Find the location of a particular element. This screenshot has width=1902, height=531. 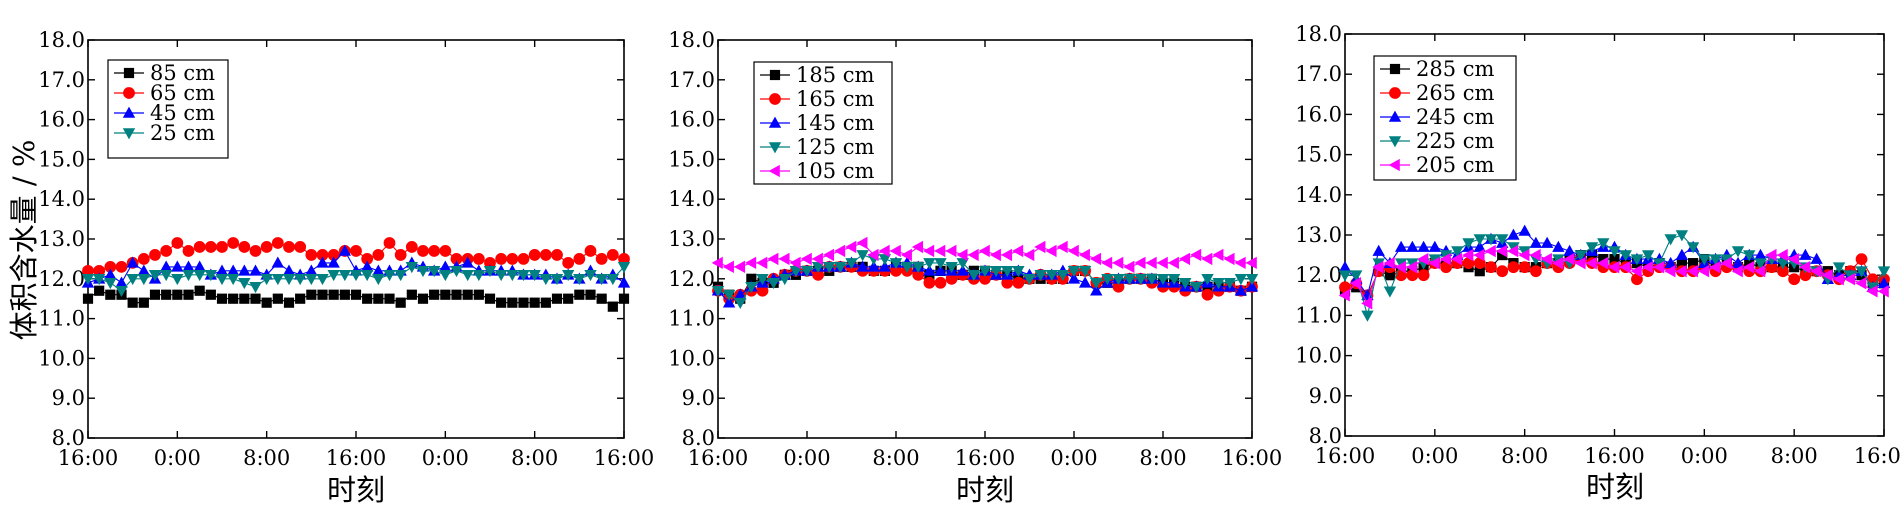

legend-label: 285 cm is located at coordinates (1455, 69).